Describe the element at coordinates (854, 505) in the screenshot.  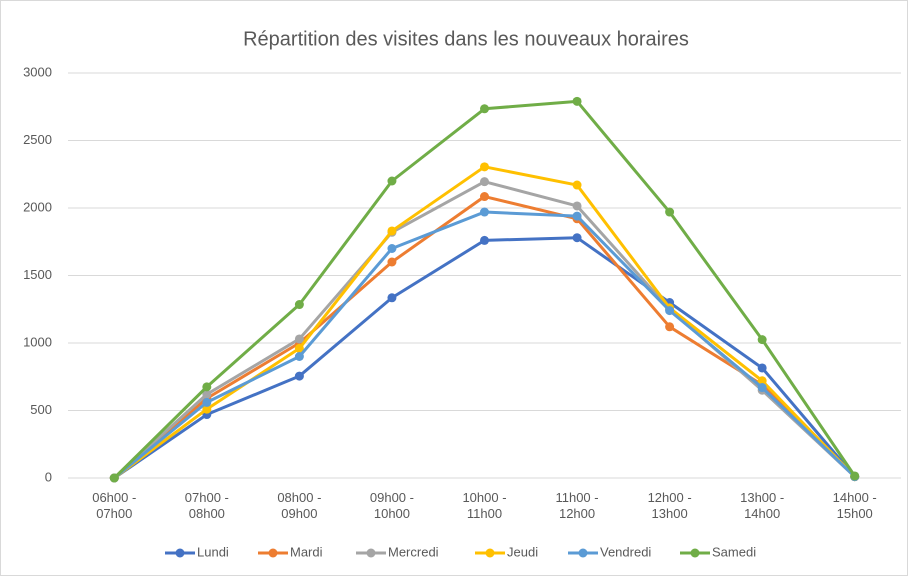
I see `x-tick-label: 14h00 - 15h00` at that location.